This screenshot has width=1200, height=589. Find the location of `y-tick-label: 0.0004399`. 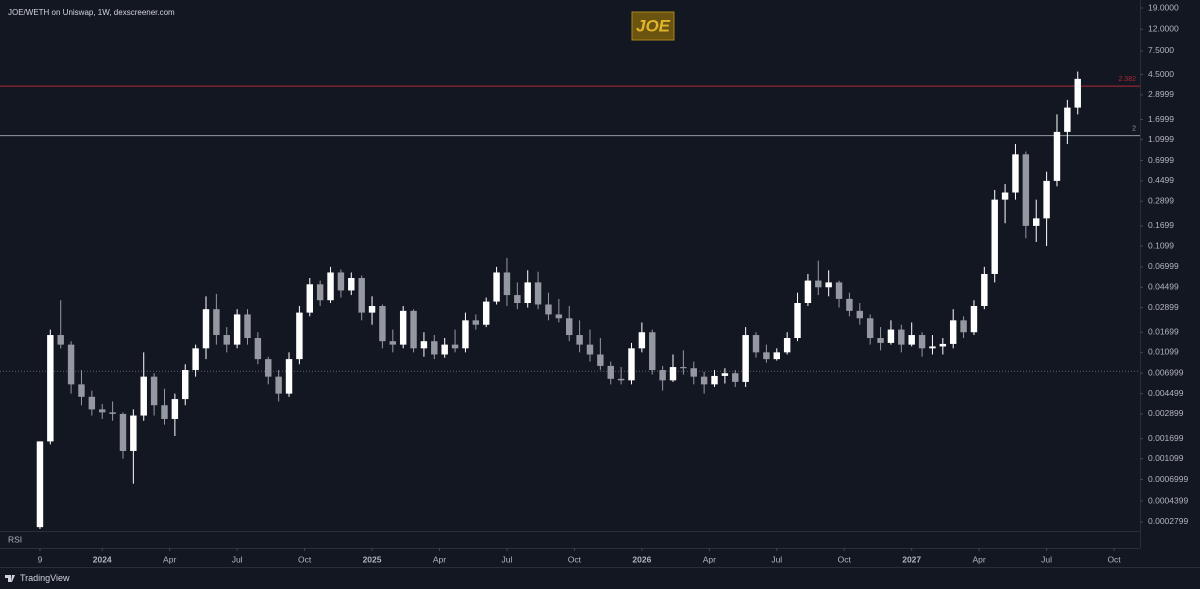

y-tick-label: 0.0004399 is located at coordinates (1168, 500).